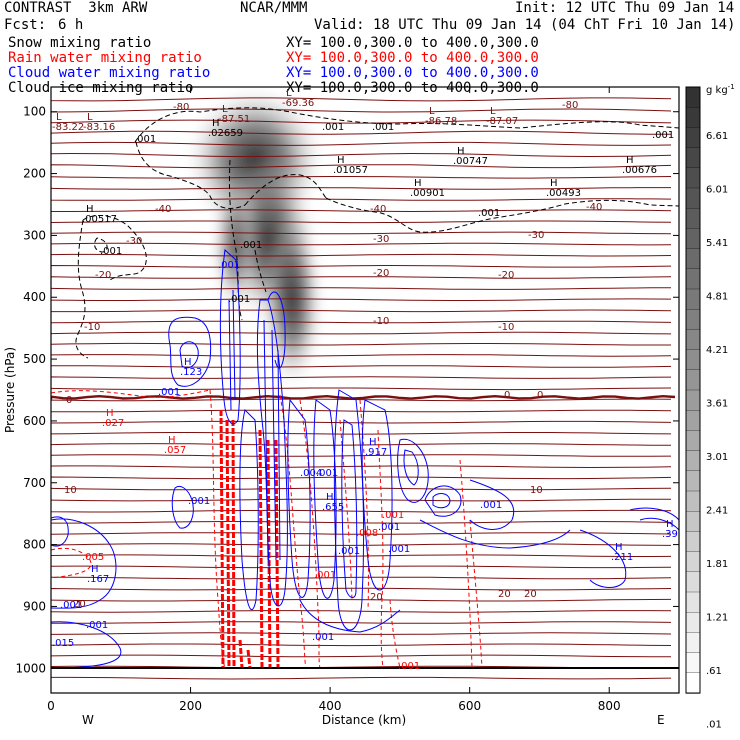 The width and height of the screenshot is (740, 740). What do you see at coordinates (88, 720) in the screenshot?
I see `west-label: W` at bounding box center [88, 720].